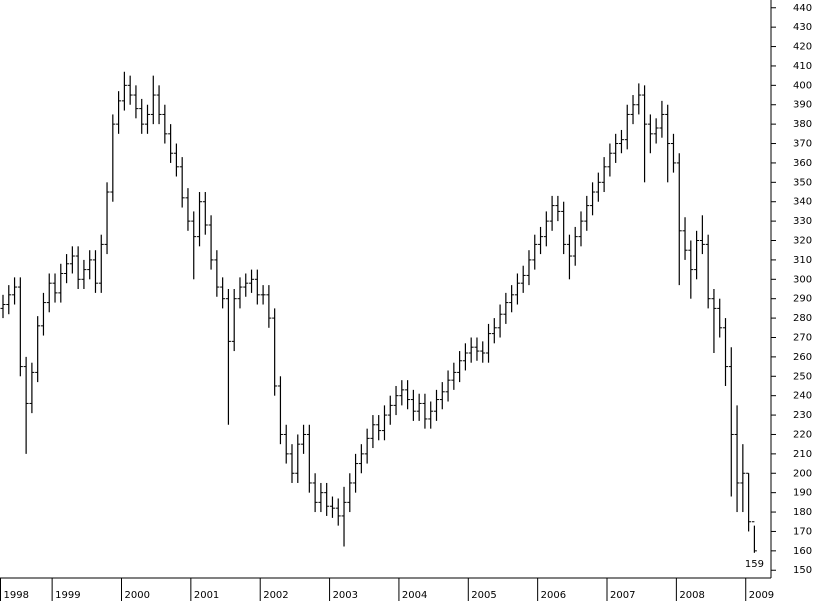  Describe the element at coordinates (206, 595) in the screenshot. I see `x-tick-label: 2001` at that location.